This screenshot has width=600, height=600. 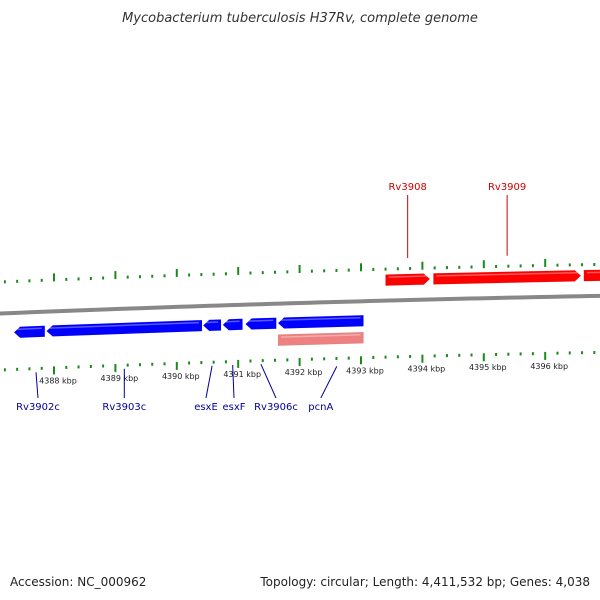 I want to click on gene-feature-rv3903c, so click(x=124, y=328).